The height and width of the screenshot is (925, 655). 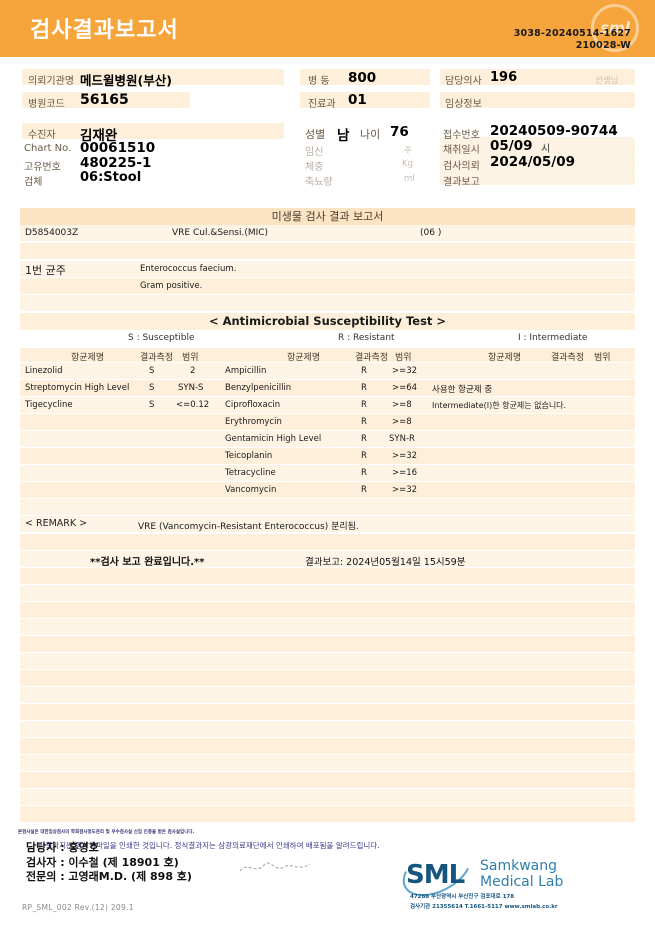 What do you see at coordinates (46, 104) in the screenshot?
I see `hospital-code-label: 병원코드` at bounding box center [46, 104].